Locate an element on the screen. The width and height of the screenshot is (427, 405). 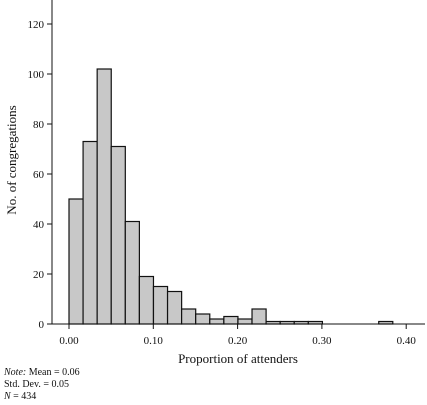
y-axis-title: No. of congregations is located at coordinates (11, 159).